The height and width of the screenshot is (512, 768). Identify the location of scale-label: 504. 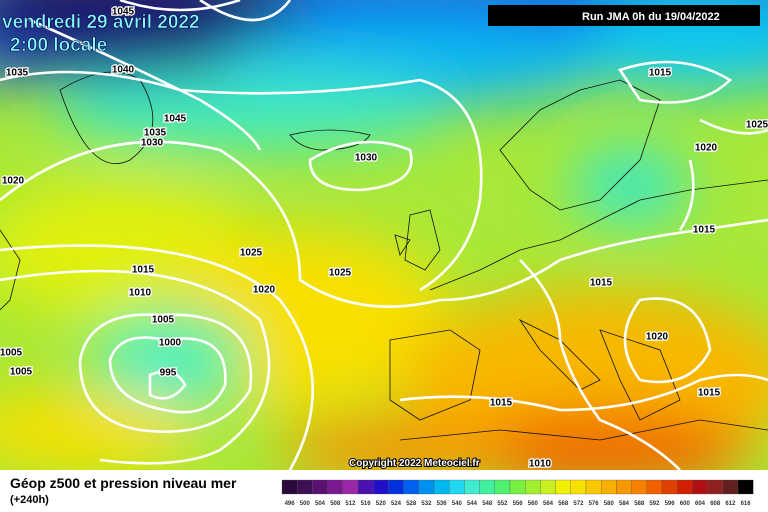
(320, 504).